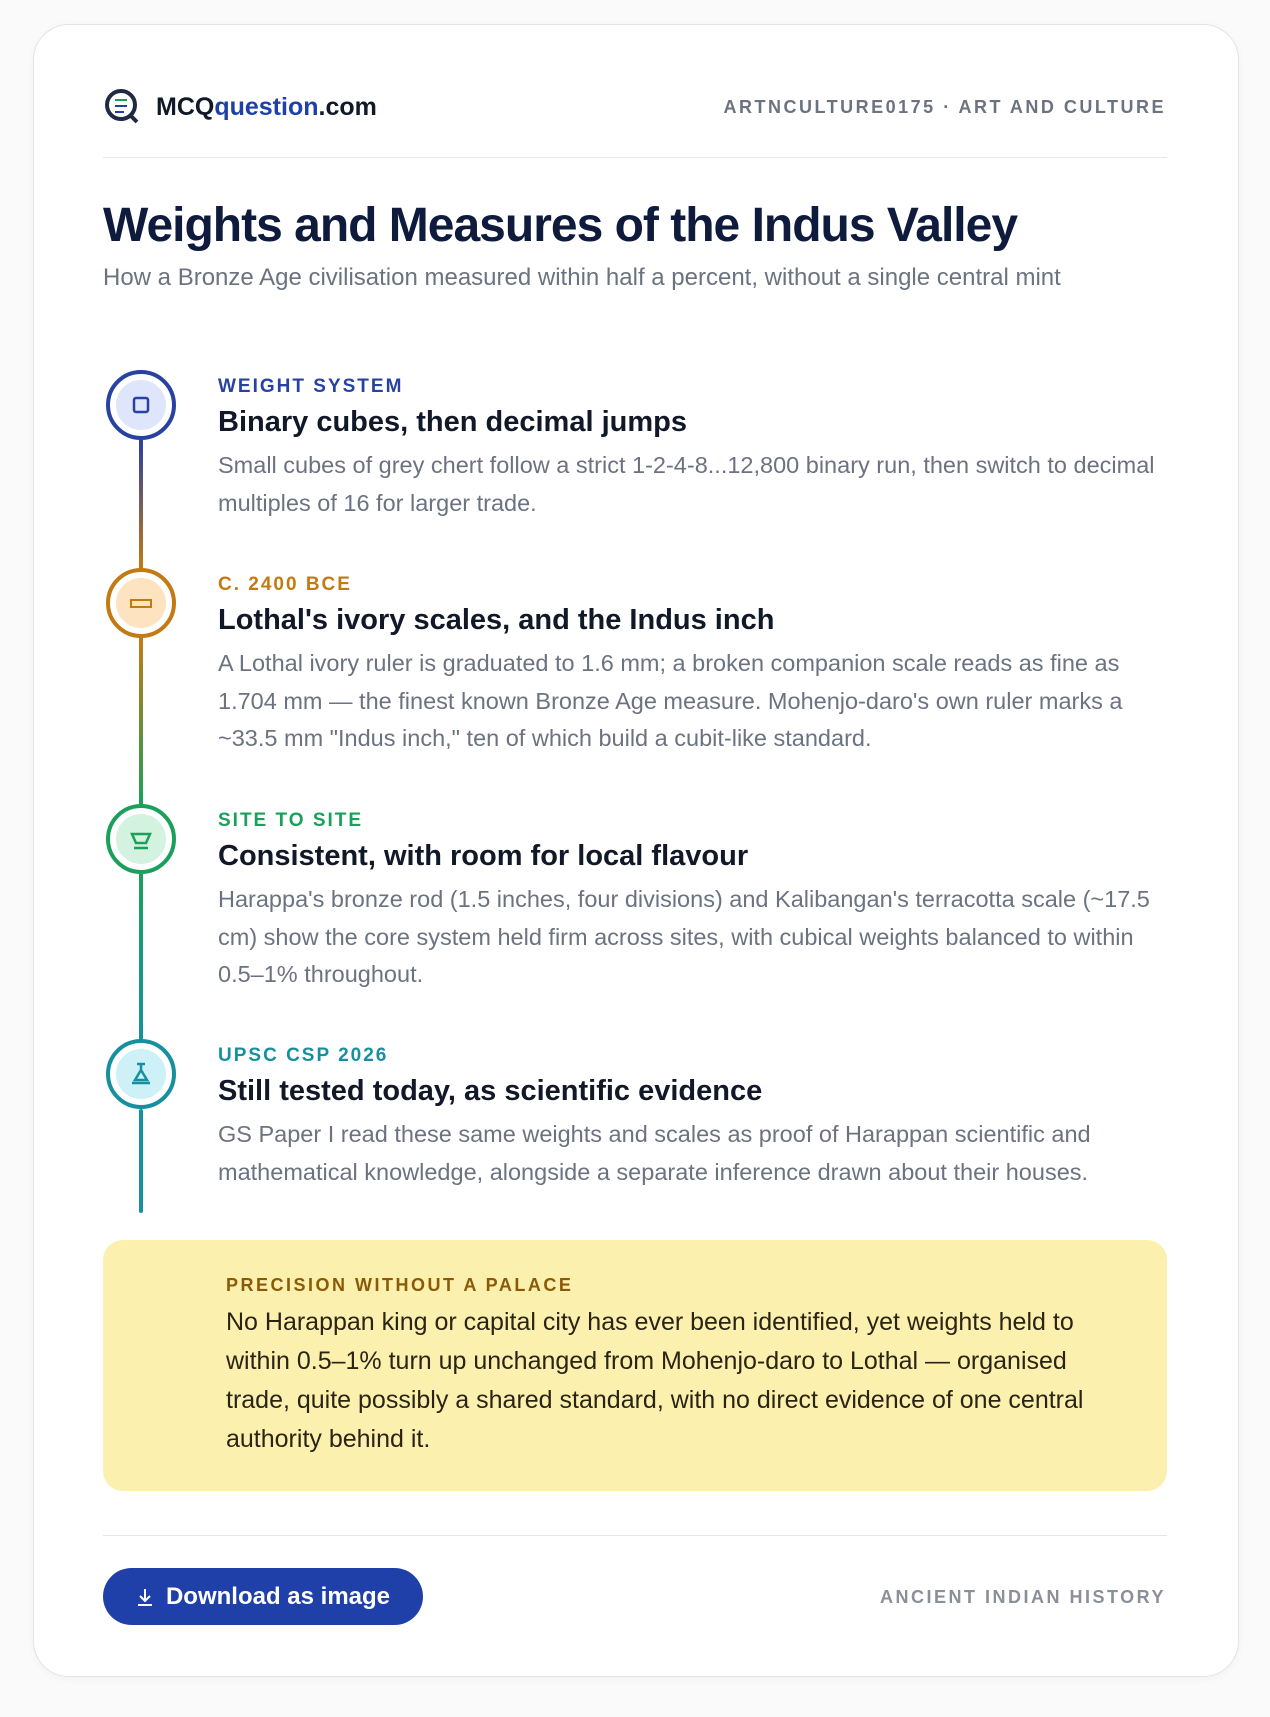 This screenshot has height=1717, width=1270. What do you see at coordinates (303, 1055) in the screenshot?
I see `item-label: UPSC CSP 2026` at bounding box center [303, 1055].